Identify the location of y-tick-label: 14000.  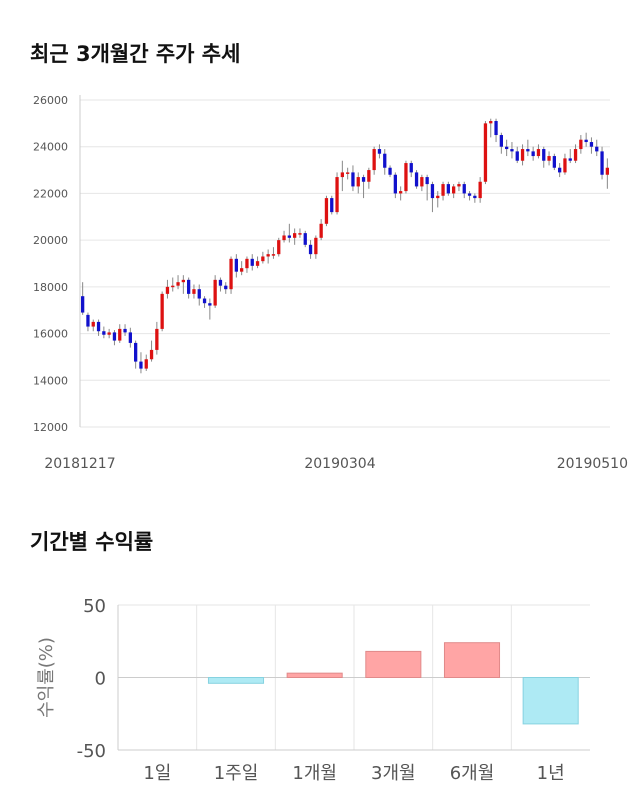
(50, 380).